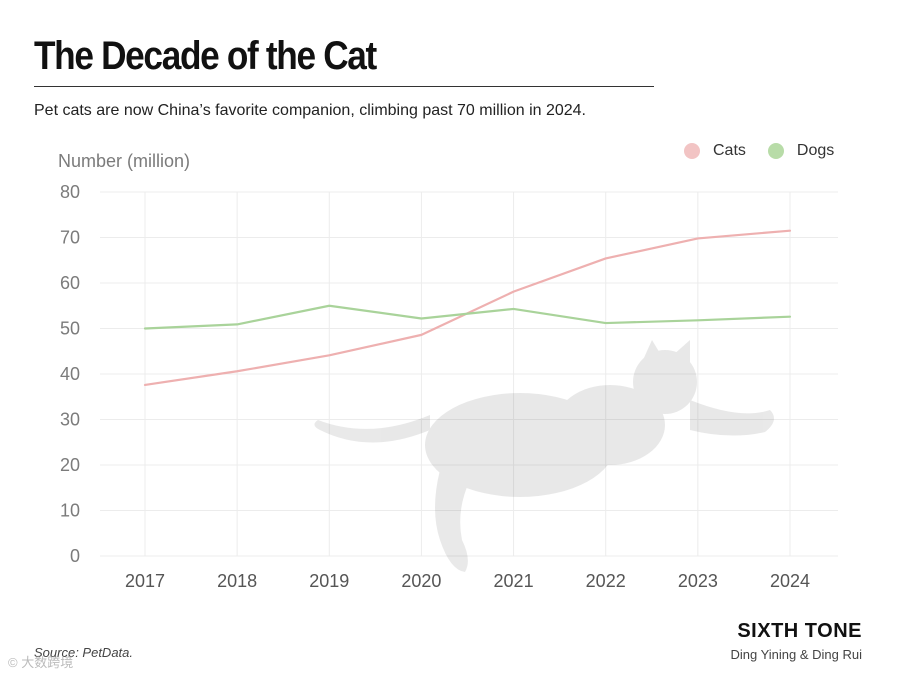 This screenshot has height=682, width=900. Describe the element at coordinates (606, 581) in the screenshot. I see `x-tick-label: 2022` at that location.